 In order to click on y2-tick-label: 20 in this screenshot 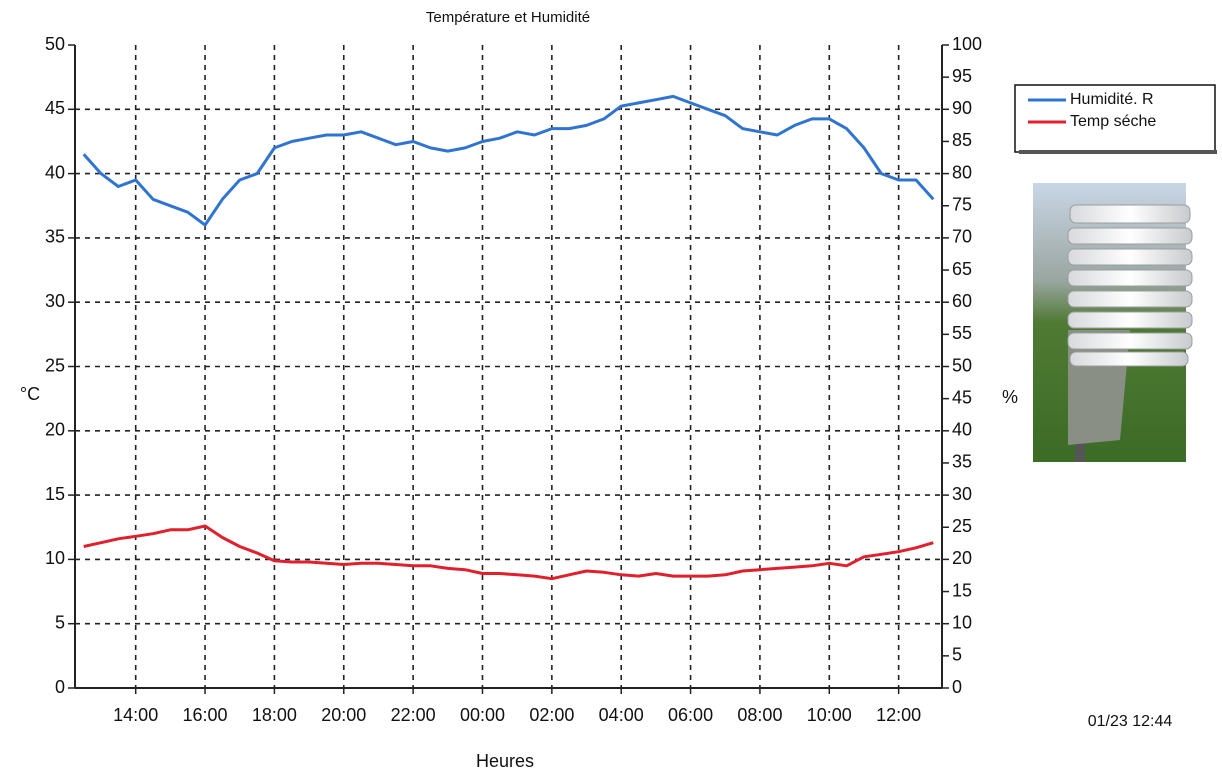, I will do `click(962, 558)`.